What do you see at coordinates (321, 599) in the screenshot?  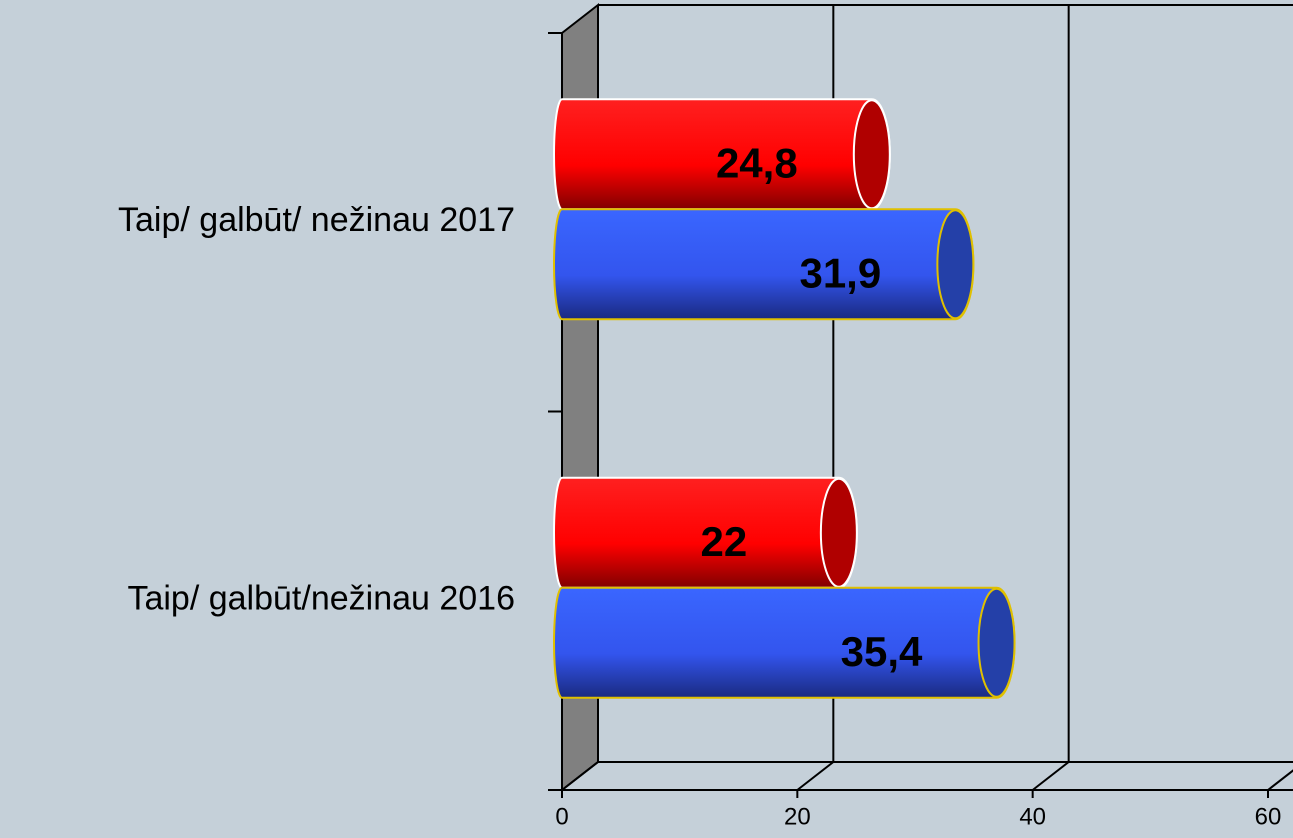 I see `category-label: Taip/ galbūt/nežinau 2016` at bounding box center [321, 599].